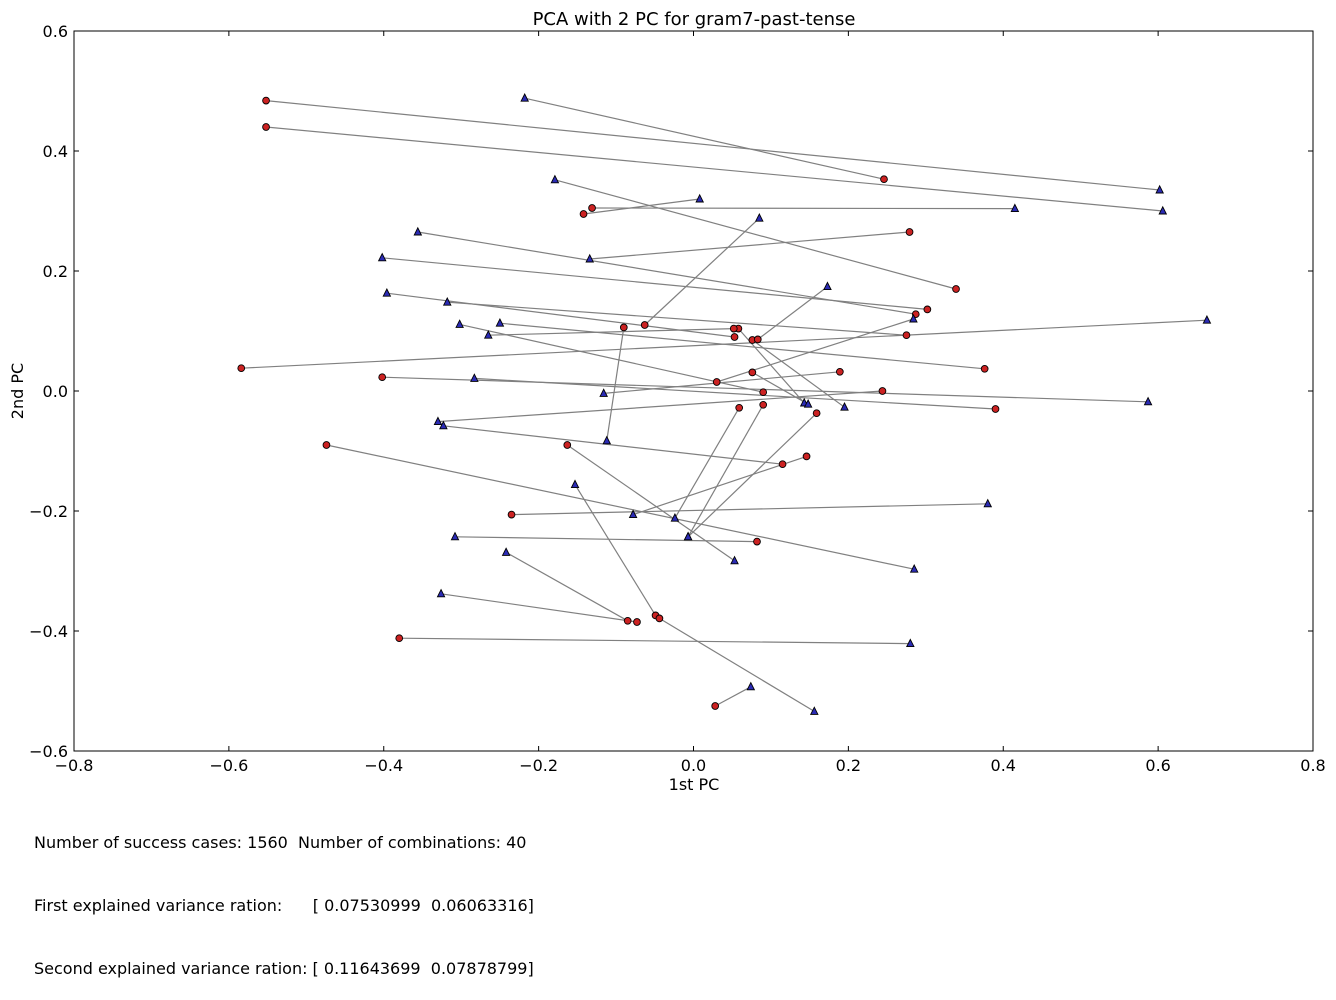 The image size is (1336, 1000). Describe the element at coordinates (694, 782) in the screenshot. I see `x-axis-label: 1st PC` at that location.